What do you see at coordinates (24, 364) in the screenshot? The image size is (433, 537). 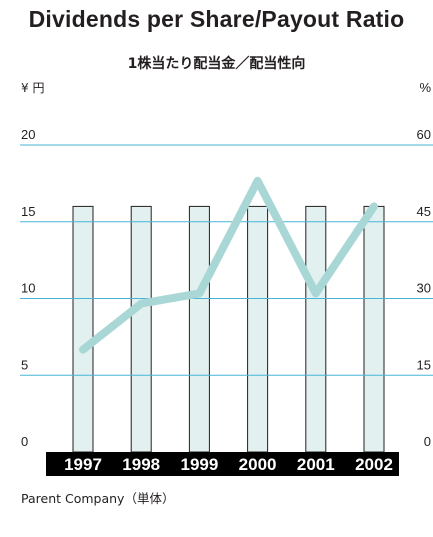 I see `left-tick-label: 5` at bounding box center [24, 364].